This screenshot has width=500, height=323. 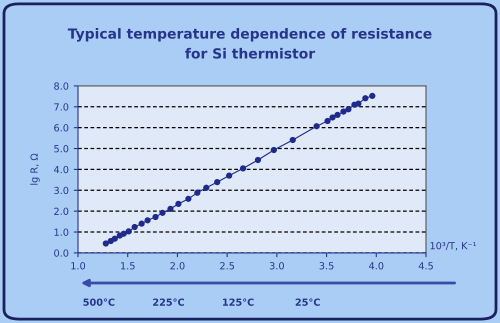 I want to click on y-tick-label: 8.0, so click(x=61, y=86).